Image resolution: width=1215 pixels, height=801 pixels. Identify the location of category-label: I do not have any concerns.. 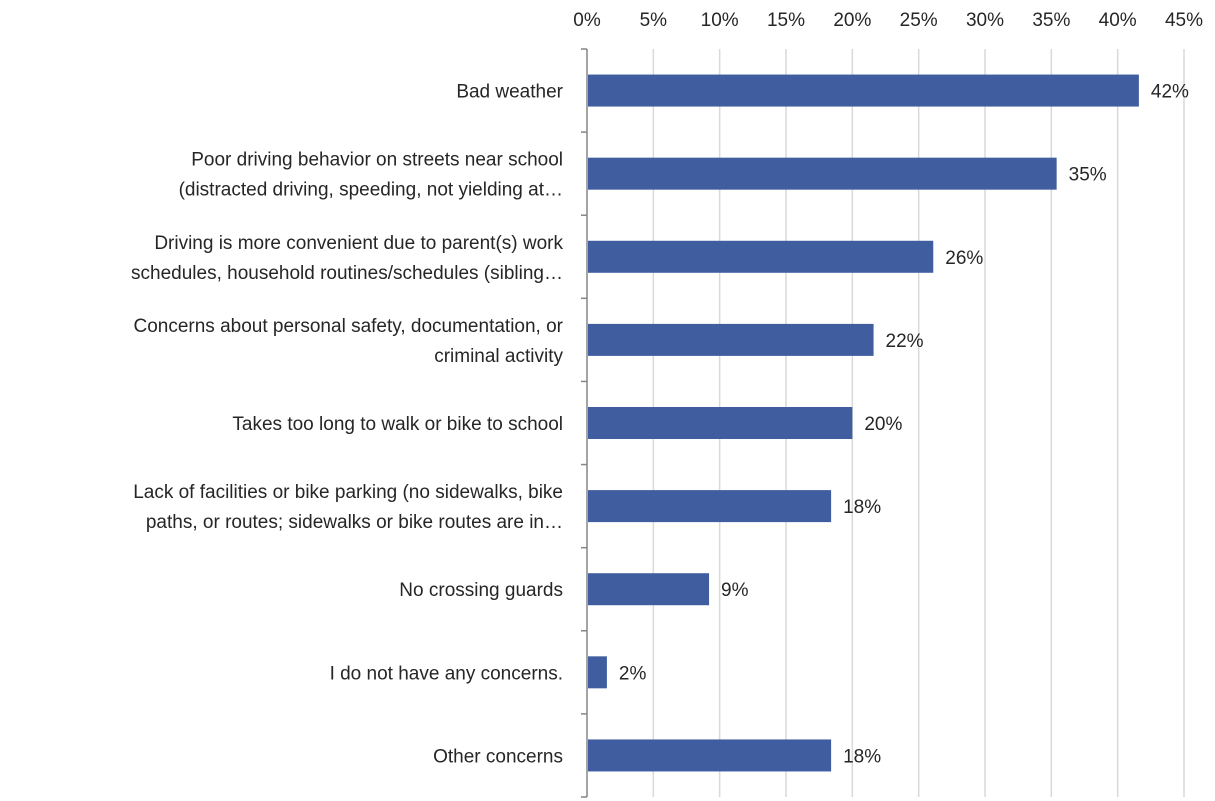
(446, 673).